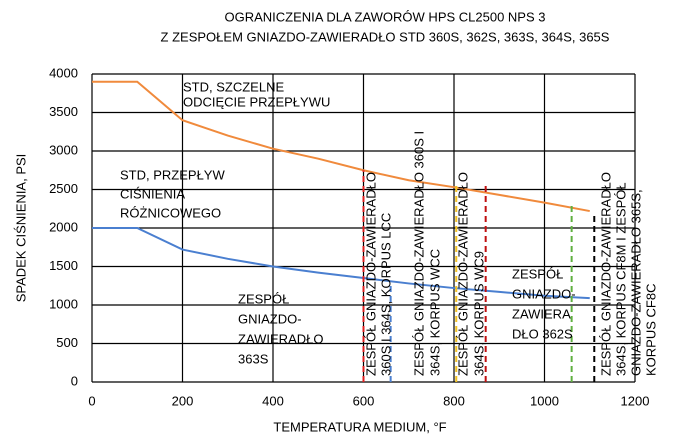 The image size is (700, 441). Describe the element at coordinates (541, 313) in the screenshot. I see `annotation: ZAWIERA` at that location.